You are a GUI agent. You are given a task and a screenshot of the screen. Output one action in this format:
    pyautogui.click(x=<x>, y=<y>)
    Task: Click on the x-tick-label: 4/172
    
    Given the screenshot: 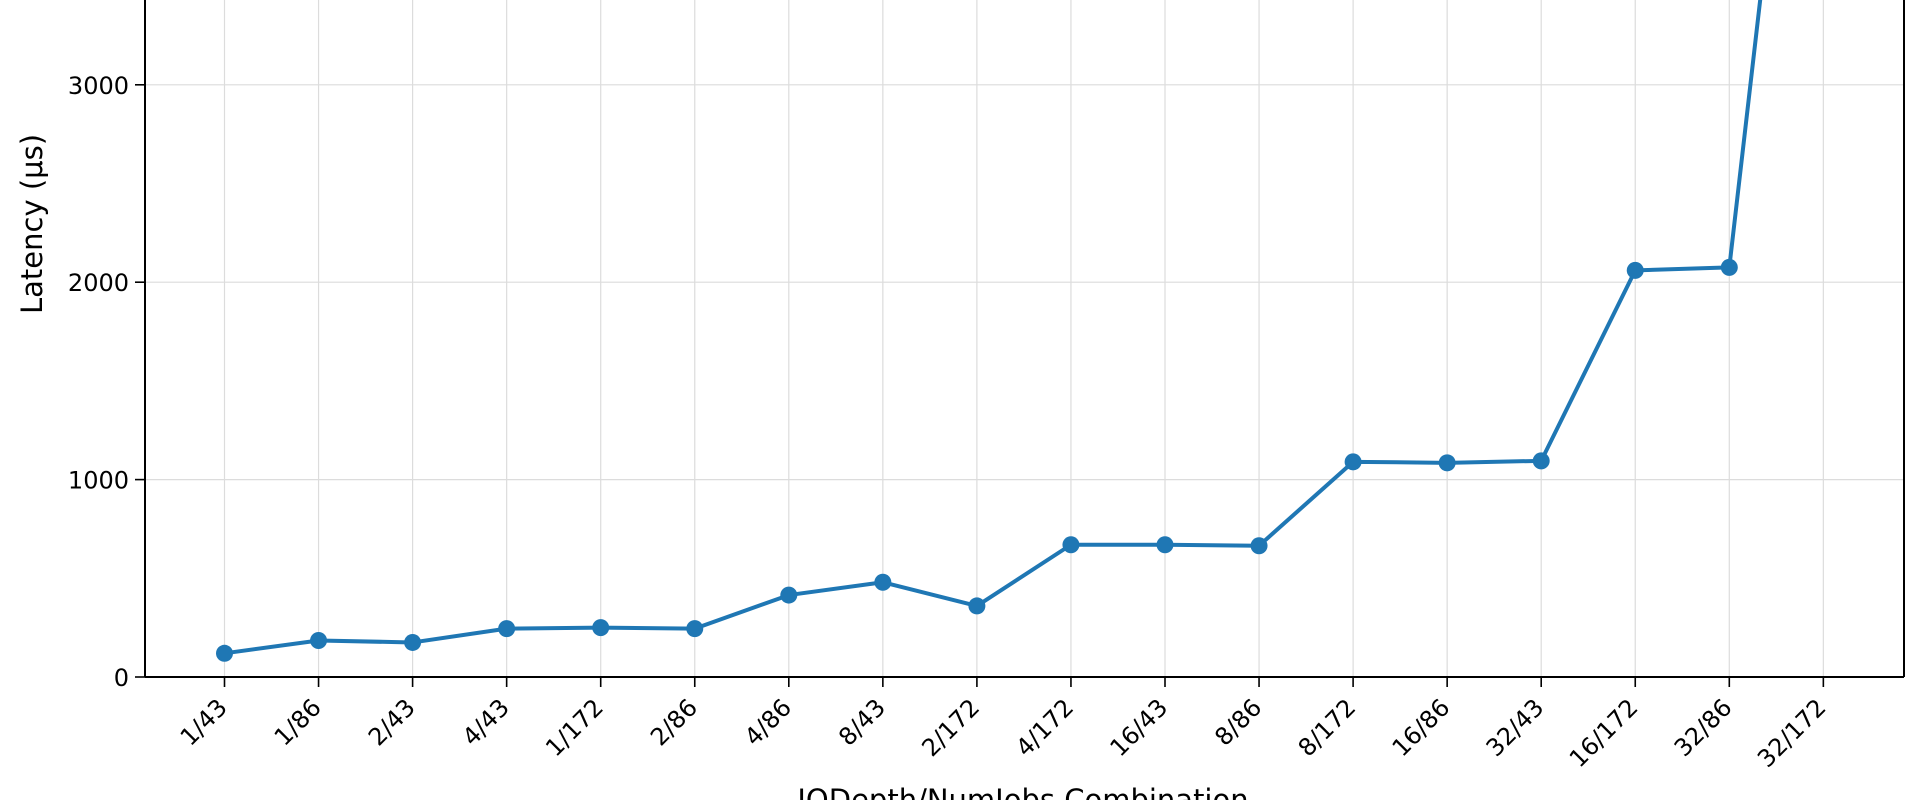 What is the action you would take?
    pyautogui.click(x=1044, y=727)
    